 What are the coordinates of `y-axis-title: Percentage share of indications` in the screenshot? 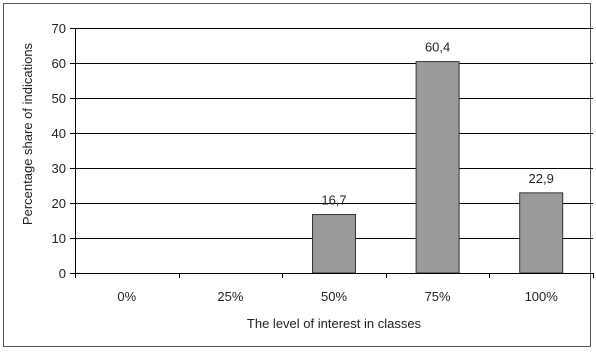 It's located at (27, 133).